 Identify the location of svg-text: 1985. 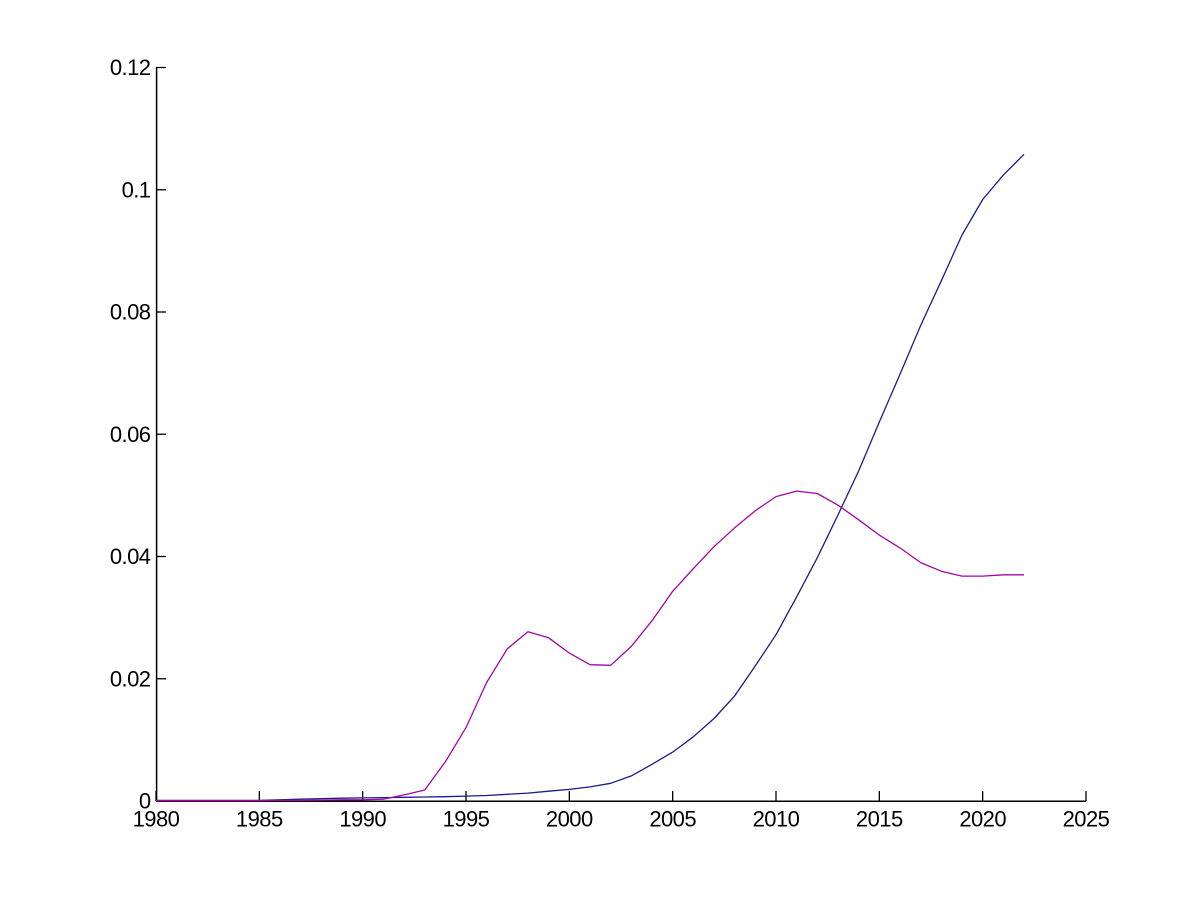
(259, 819).